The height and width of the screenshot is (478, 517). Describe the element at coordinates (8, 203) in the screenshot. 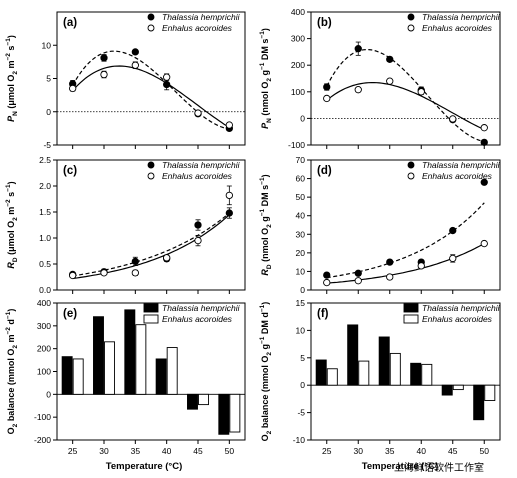

I see `y-axis-label-part: −2` at that location.